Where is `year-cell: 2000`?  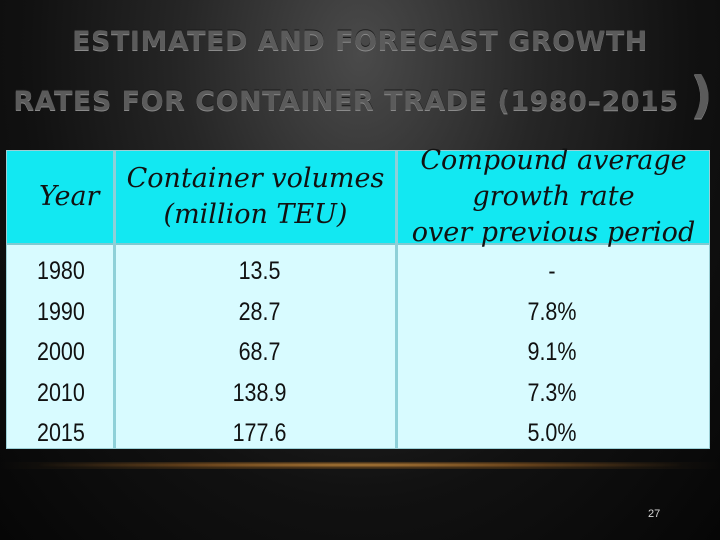 year-cell: 2000 is located at coordinates (61, 352).